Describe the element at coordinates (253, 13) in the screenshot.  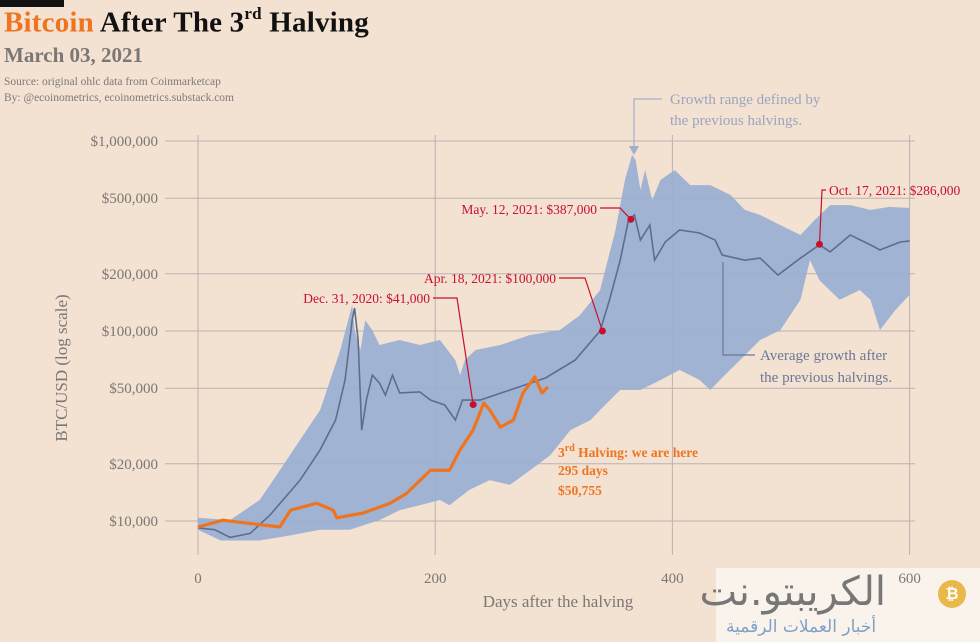
I see `title-sup: rd` at that location.